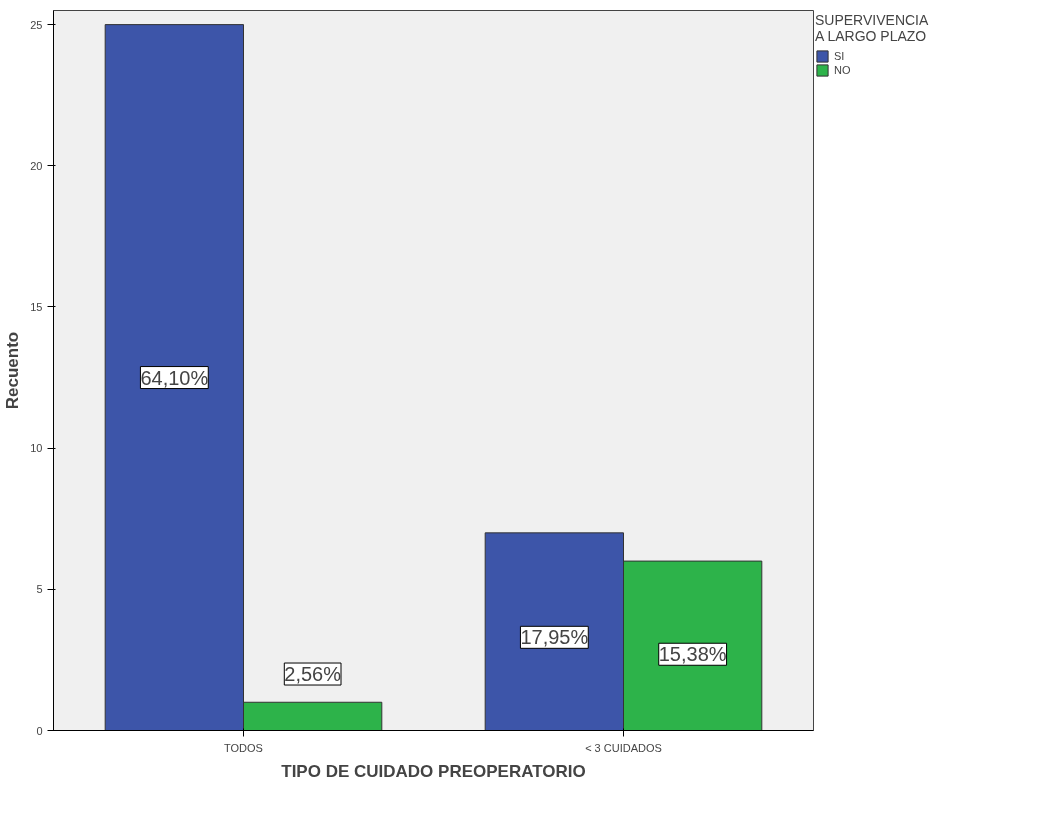  I want to click on y-tick-label: 25, so click(36, 24).